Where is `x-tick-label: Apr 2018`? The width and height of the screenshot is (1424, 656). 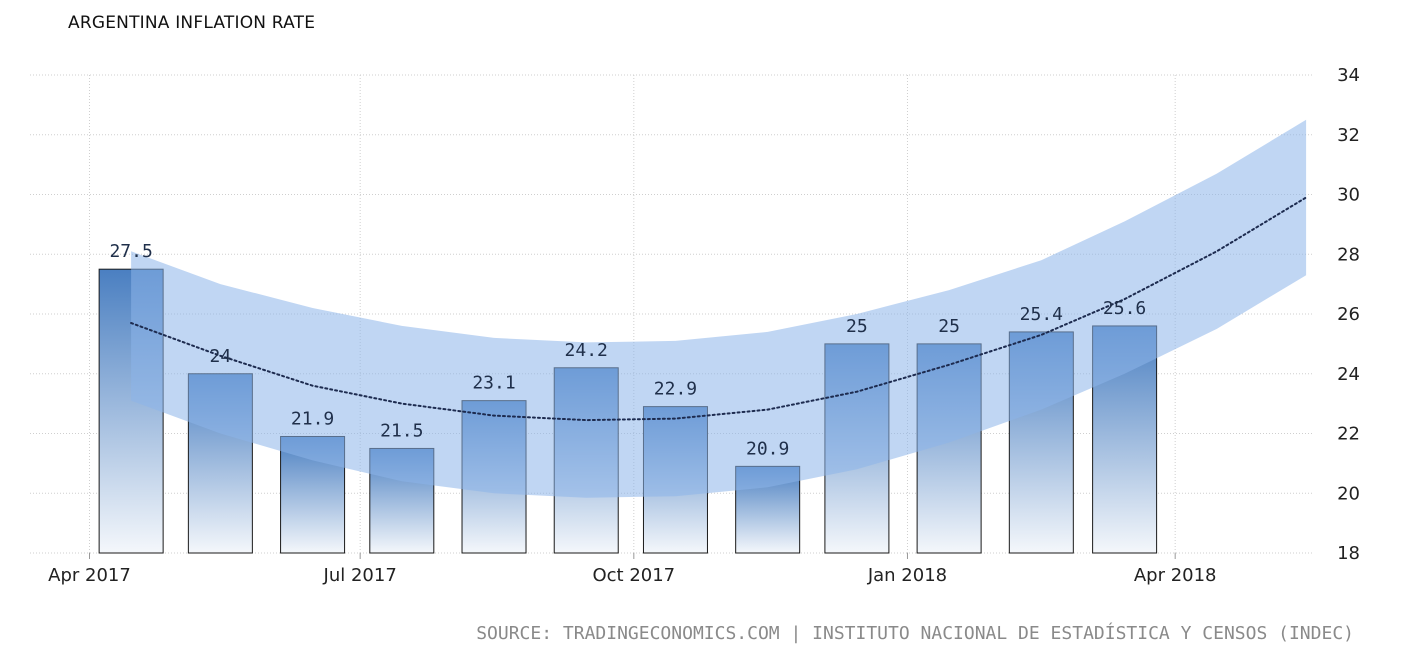
x-tick-label: Apr 2018 is located at coordinates (1175, 575).